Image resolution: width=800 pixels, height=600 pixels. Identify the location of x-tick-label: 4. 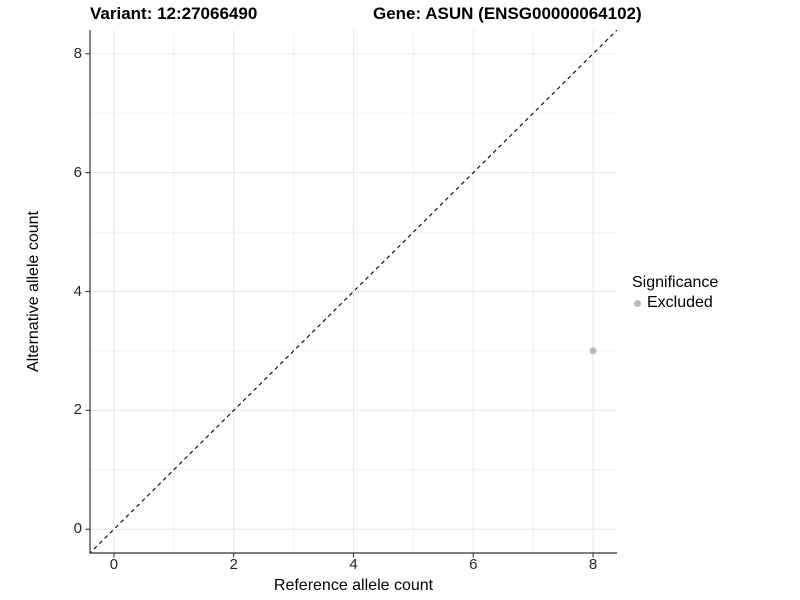
(353, 564).